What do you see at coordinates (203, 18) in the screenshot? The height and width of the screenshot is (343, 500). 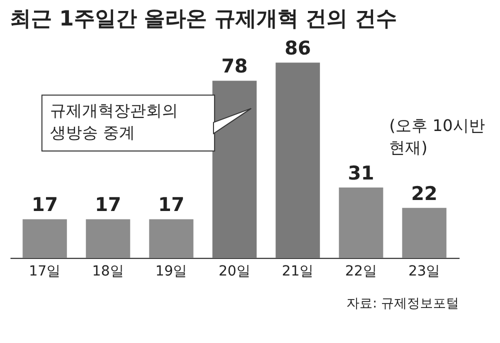 I see `chart-title: 최근 1주일간 올라온 규제개혁 건의 건수` at bounding box center [203, 18].